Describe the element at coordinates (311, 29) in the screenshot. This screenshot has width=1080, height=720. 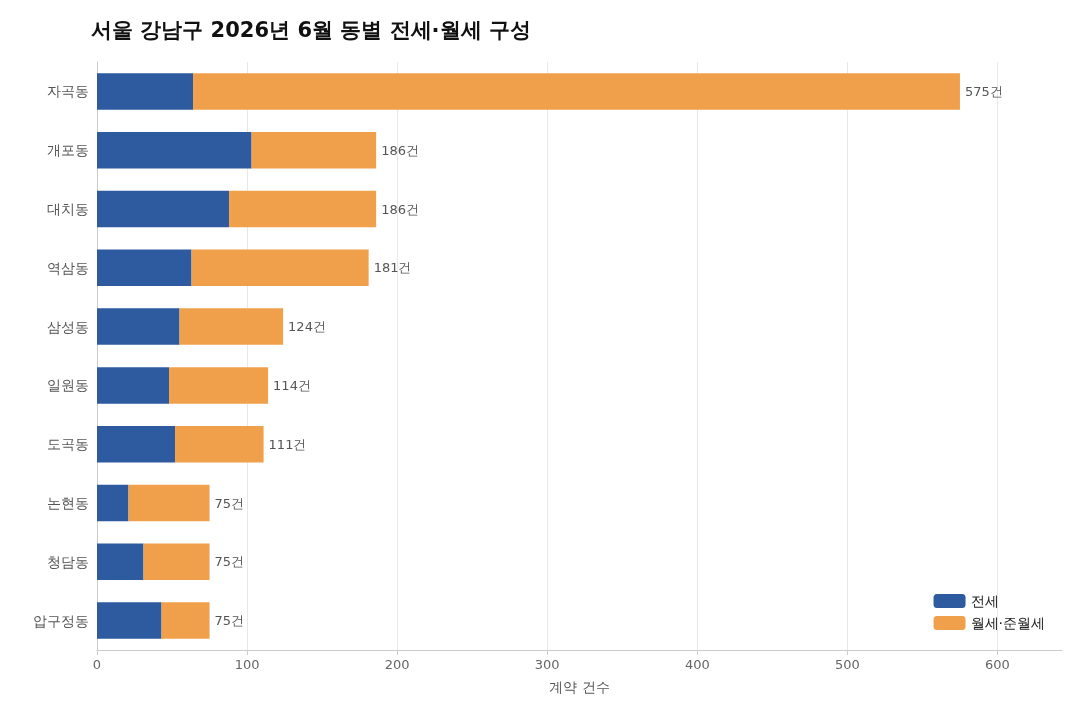
I see `chart-title: 서울 강남구 2026년 6월 동별 전세·월세 구성` at that location.